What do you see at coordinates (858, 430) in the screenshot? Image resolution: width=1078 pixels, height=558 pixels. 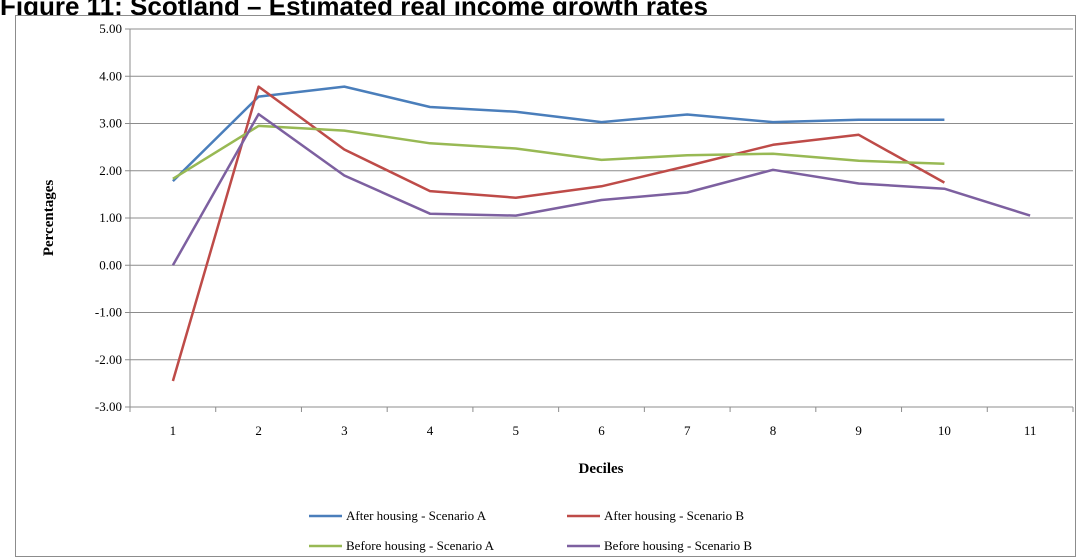 I see `x-tick-label: 9` at bounding box center [858, 430].